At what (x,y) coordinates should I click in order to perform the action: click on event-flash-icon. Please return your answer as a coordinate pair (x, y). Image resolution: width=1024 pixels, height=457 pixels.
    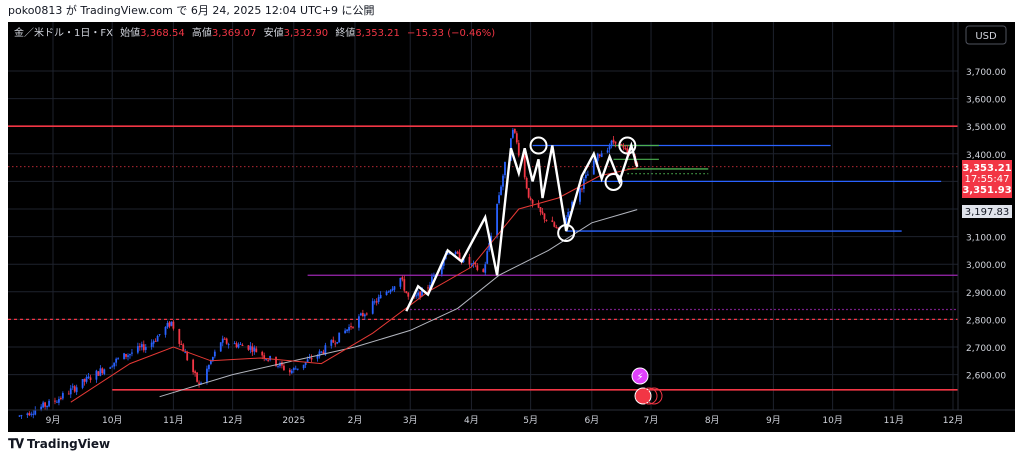
    Looking at the image, I should click on (640, 376).